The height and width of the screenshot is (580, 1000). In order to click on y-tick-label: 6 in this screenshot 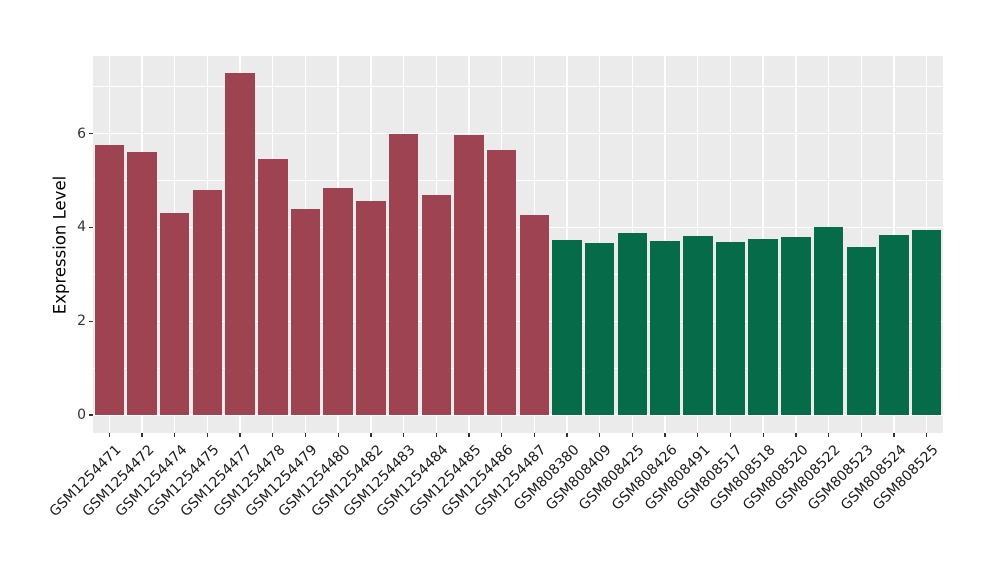, I will do `click(81, 133)`.